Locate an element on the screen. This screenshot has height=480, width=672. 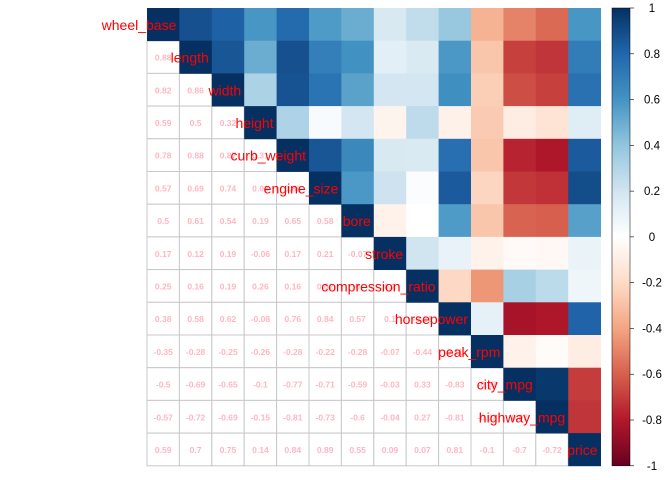
variable-label: price is located at coordinates (582, 450).